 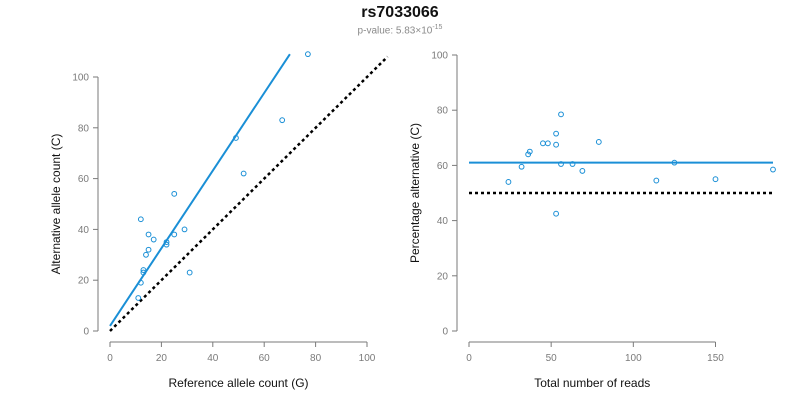 I want to click on x-tick-label: 150, so click(x=715, y=358).